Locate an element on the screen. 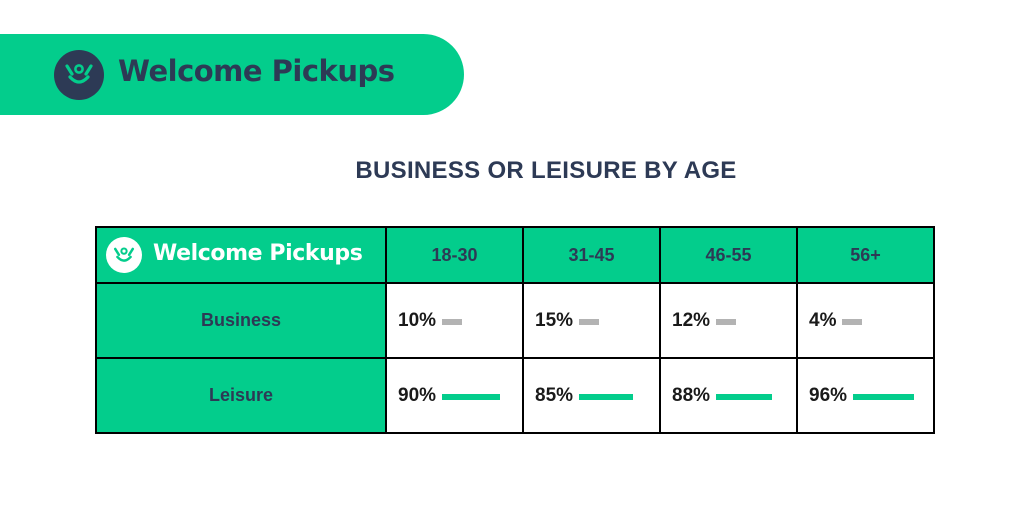  table-row: Leisure 90% 85% 88% 96% is located at coordinates (515, 395).